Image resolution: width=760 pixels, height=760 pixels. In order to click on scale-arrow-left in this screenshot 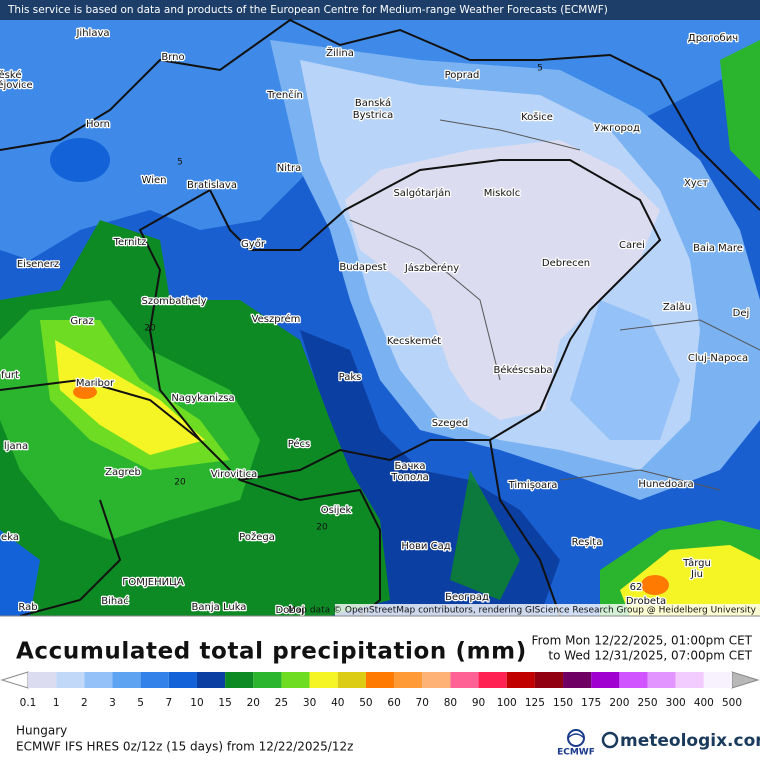, I will do `click(14, 680)`.